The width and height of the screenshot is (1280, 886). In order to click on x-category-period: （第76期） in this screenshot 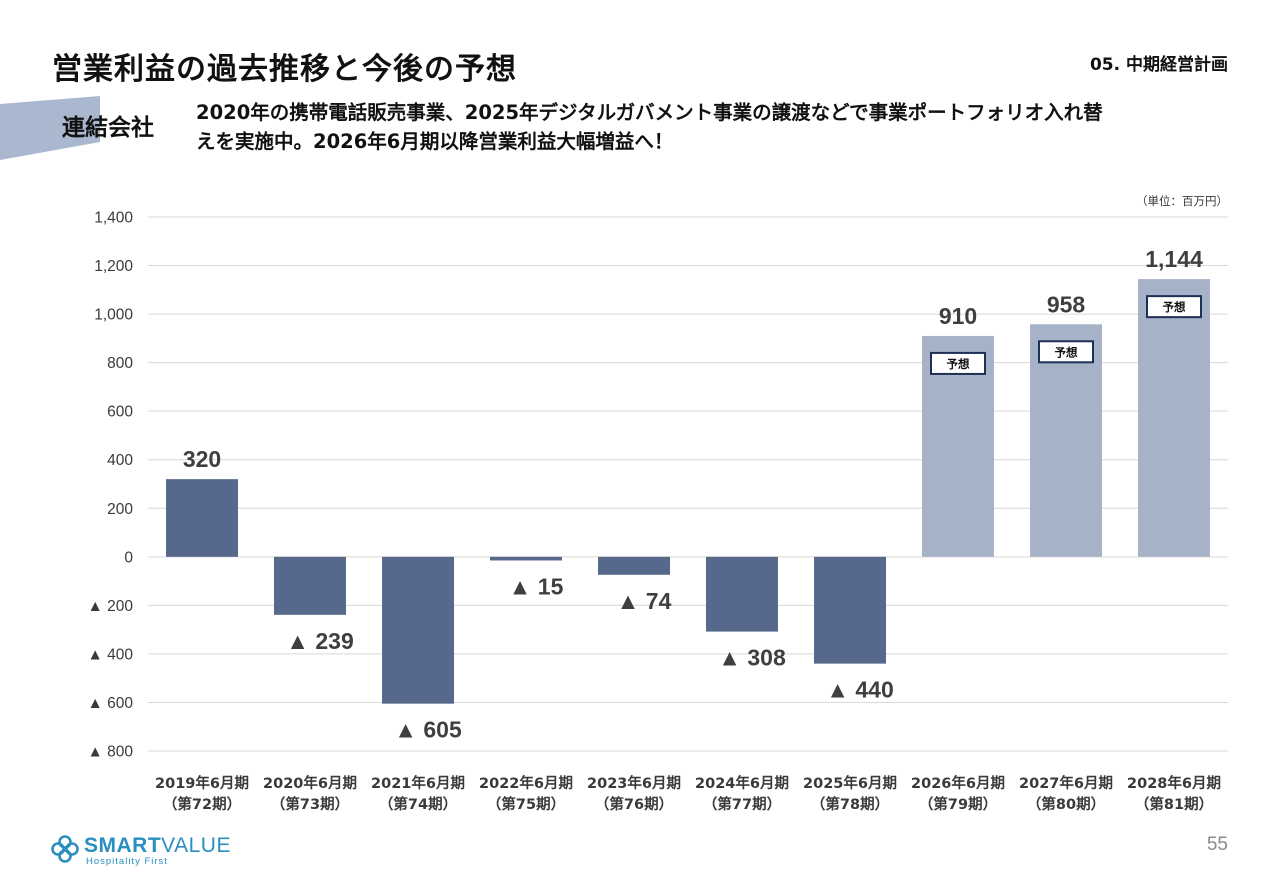, I will do `click(634, 804)`.